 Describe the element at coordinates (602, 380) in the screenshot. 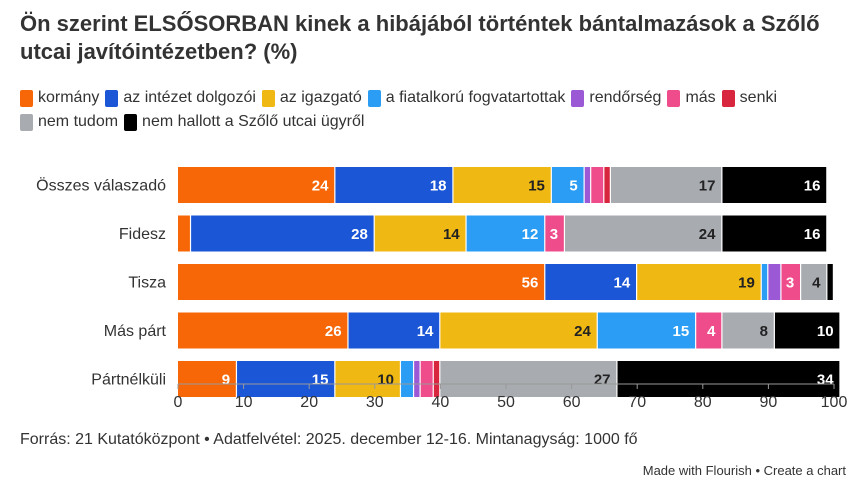

I see `data-label: 27` at that location.